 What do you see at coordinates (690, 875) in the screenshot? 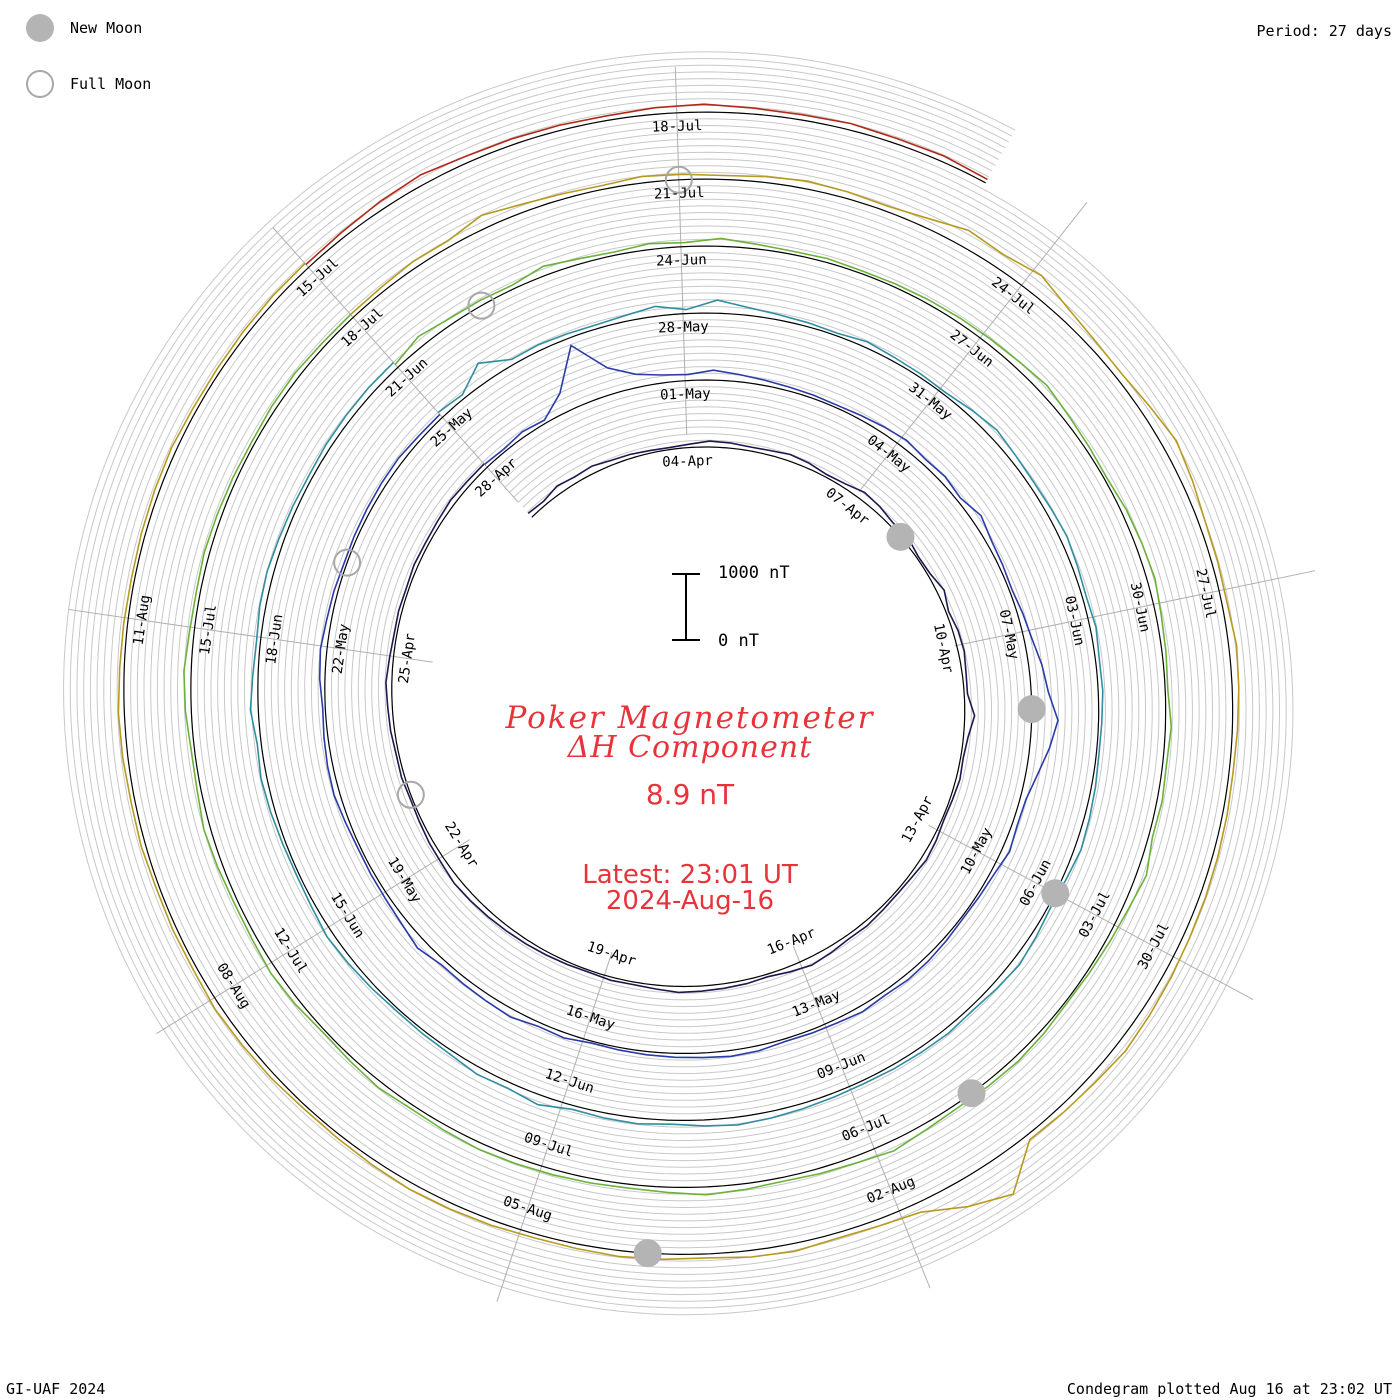
I see `latest-time: Latest: 23:01 UT` at bounding box center [690, 875].